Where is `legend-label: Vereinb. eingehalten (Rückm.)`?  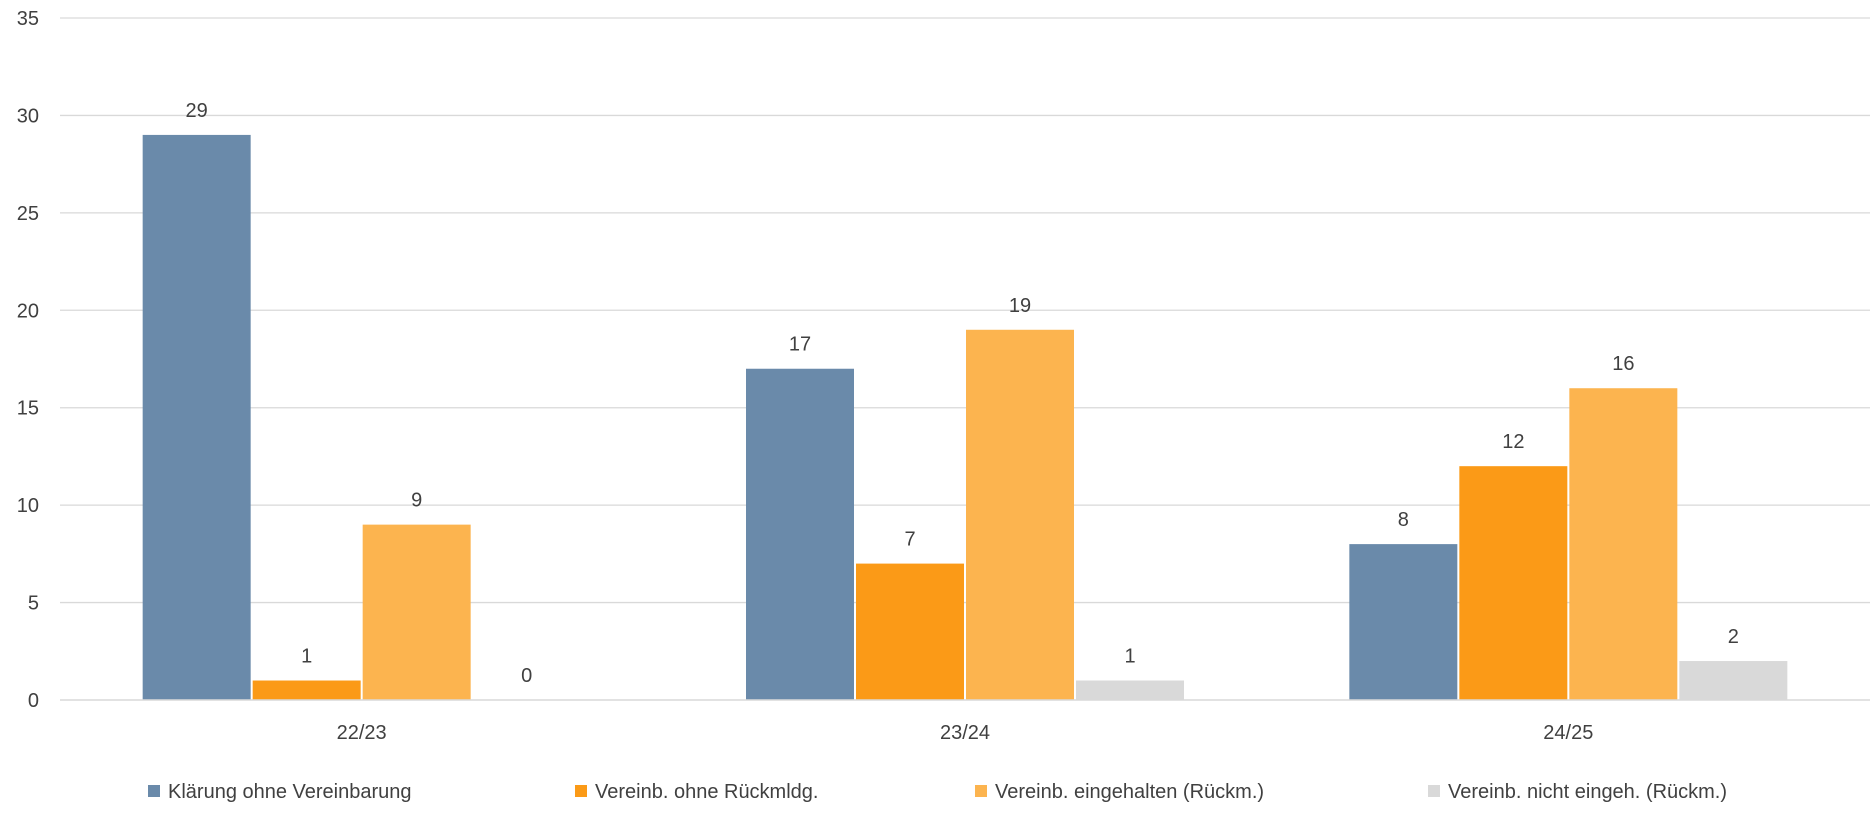 legend-label: Vereinb. eingehalten (Rückm.) is located at coordinates (1129, 792).